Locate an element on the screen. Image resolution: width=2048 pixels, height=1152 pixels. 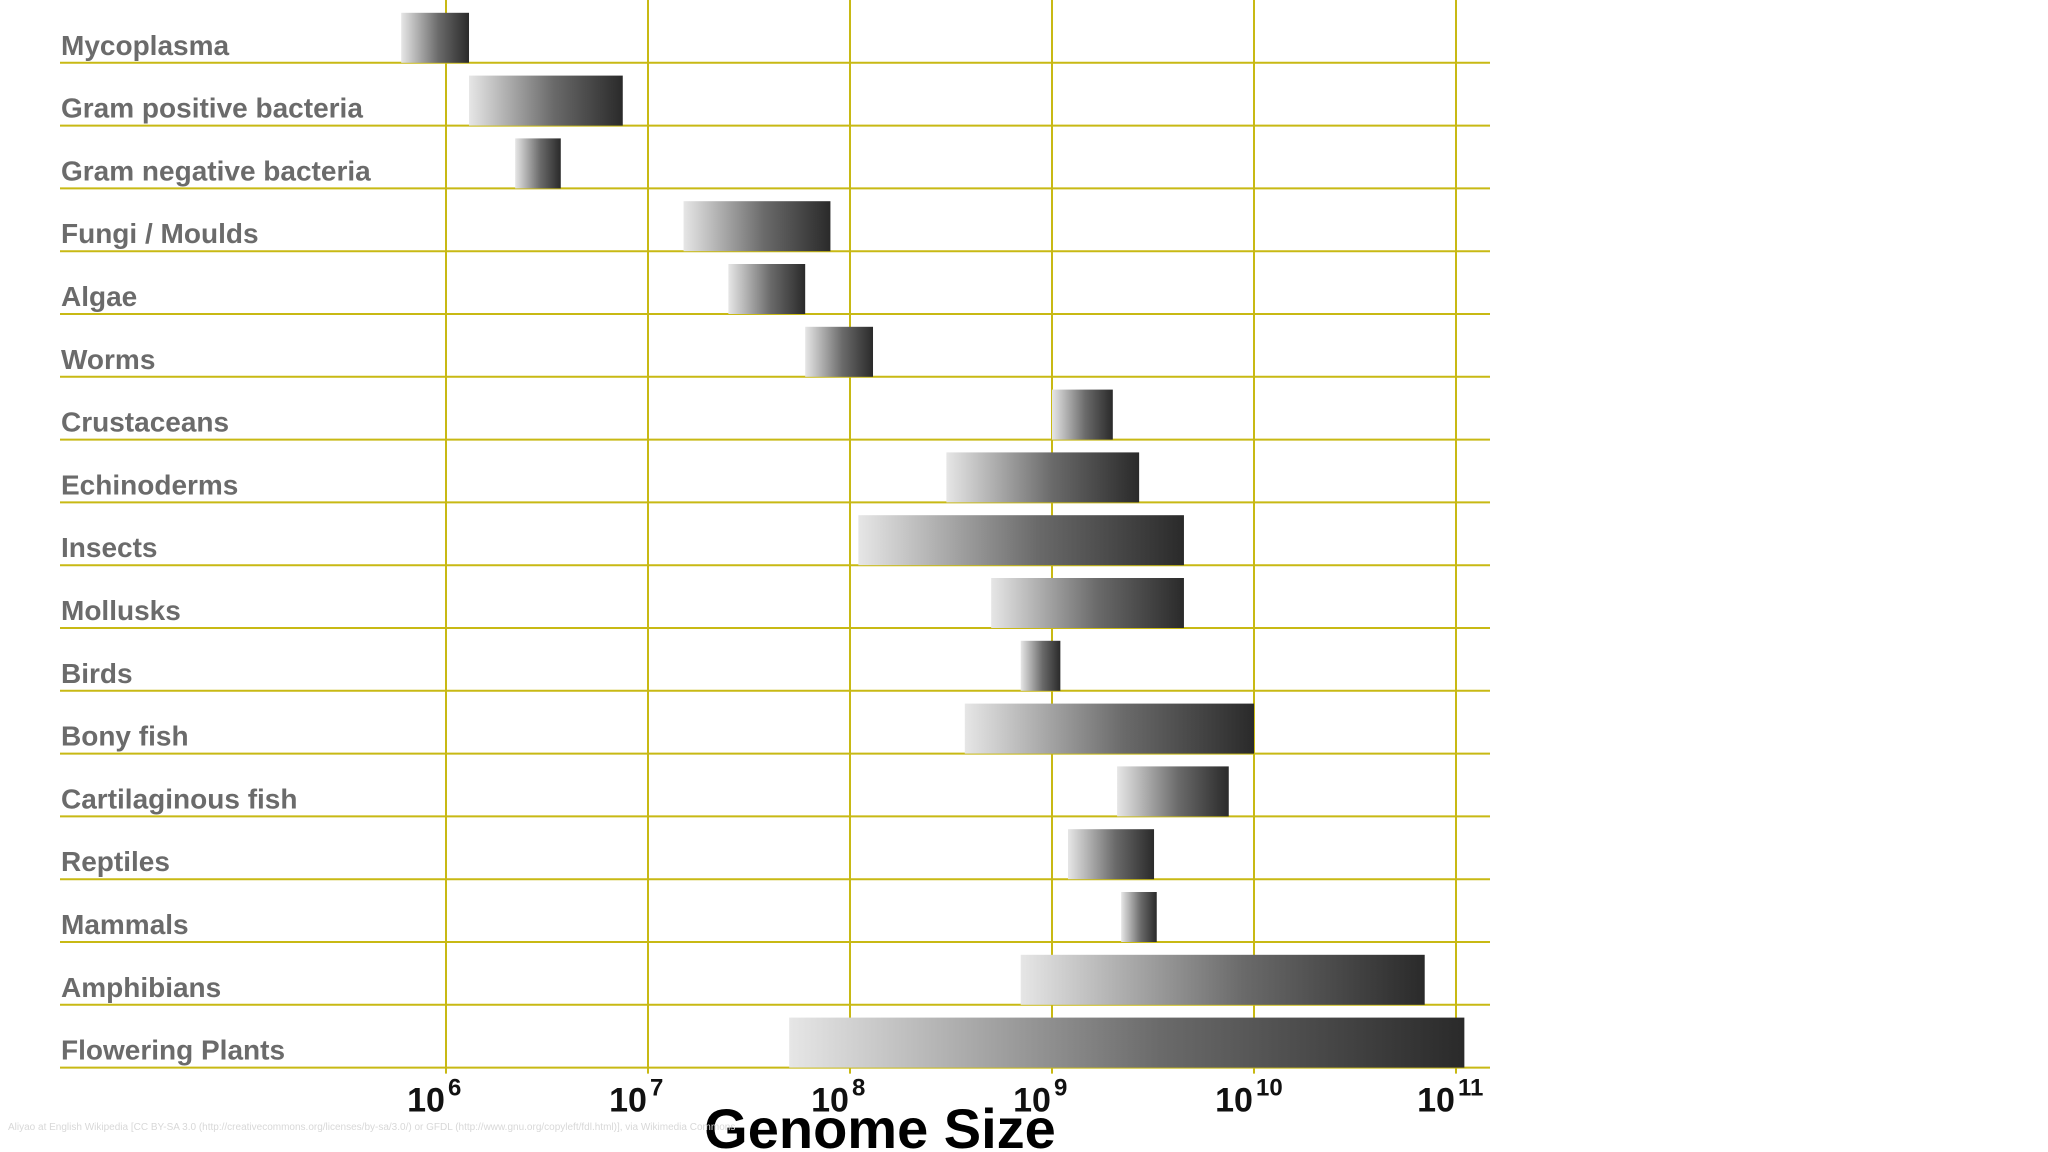
bar-mycoplasma is located at coordinates (435, 37).